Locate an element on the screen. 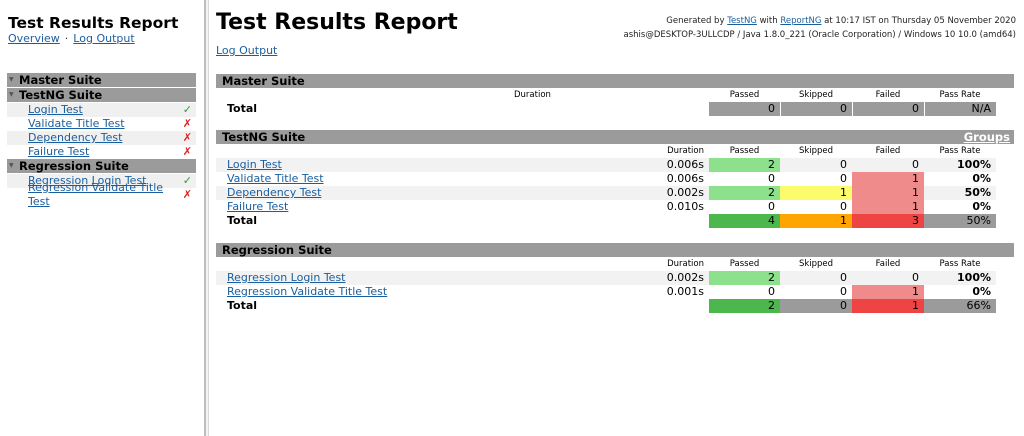 The image size is (1024, 436). tree-test-link: Failure Test is located at coordinates (59, 151).